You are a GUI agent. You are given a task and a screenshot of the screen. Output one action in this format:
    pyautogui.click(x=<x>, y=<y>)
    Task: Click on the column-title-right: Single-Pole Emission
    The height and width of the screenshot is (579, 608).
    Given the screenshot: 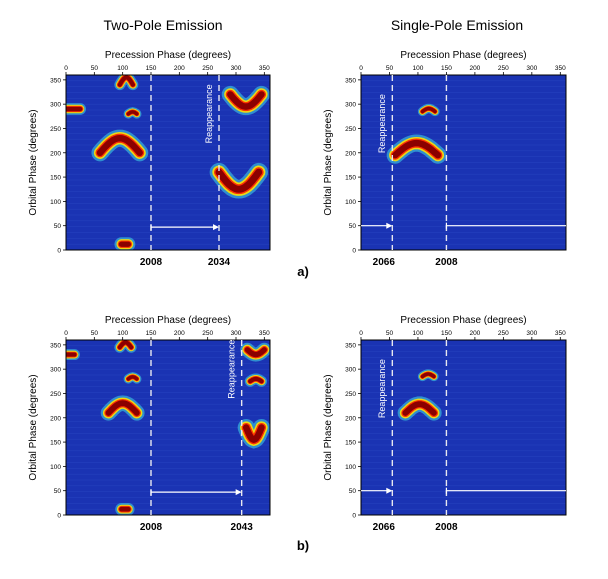 What is the action you would take?
    pyautogui.click(x=457, y=25)
    